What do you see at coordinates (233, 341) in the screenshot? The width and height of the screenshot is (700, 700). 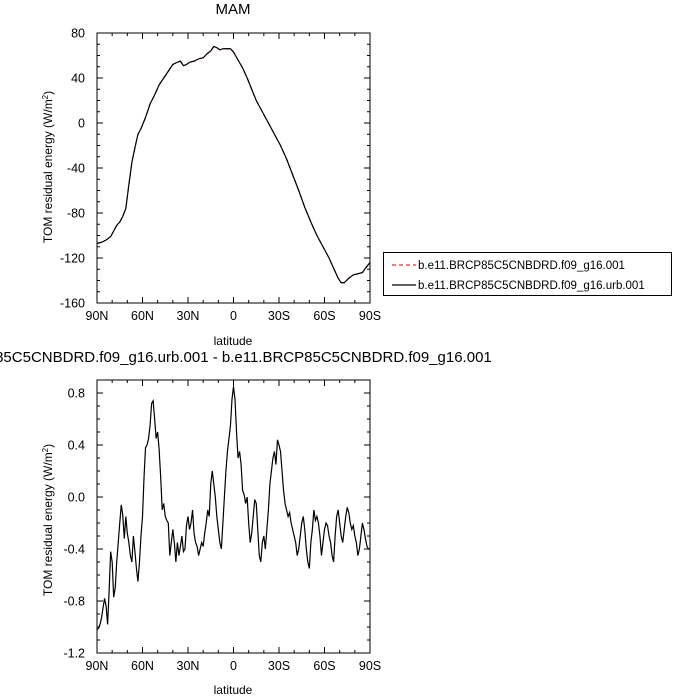 I see `top-x-axis-label: latitude` at bounding box center [233, 341].